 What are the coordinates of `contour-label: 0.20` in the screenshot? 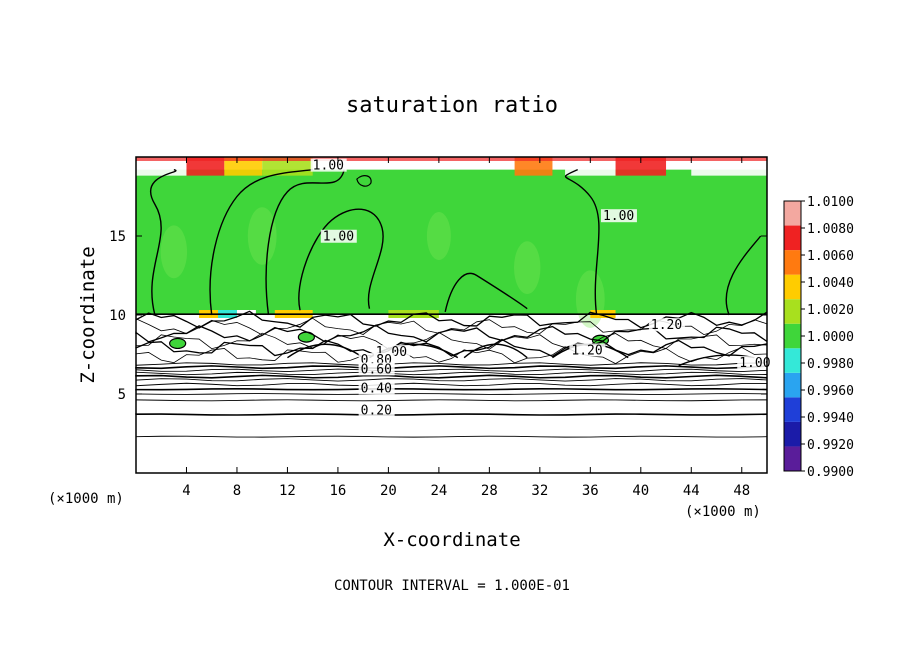 It's located at (376, 411).